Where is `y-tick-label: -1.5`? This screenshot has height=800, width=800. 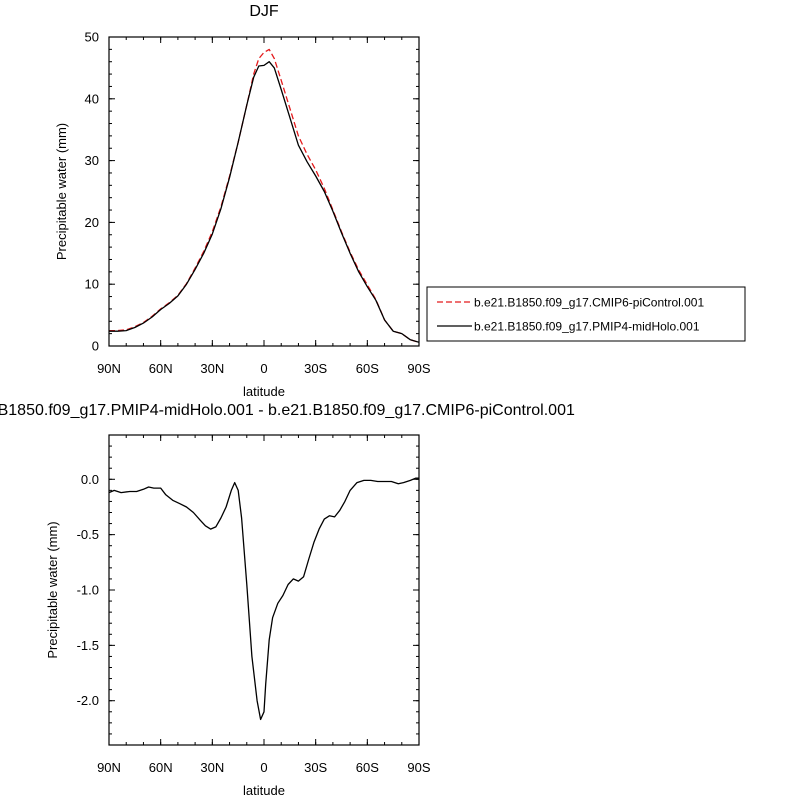
y-tick-label: -1.5 is located at coordinates (88, 645).